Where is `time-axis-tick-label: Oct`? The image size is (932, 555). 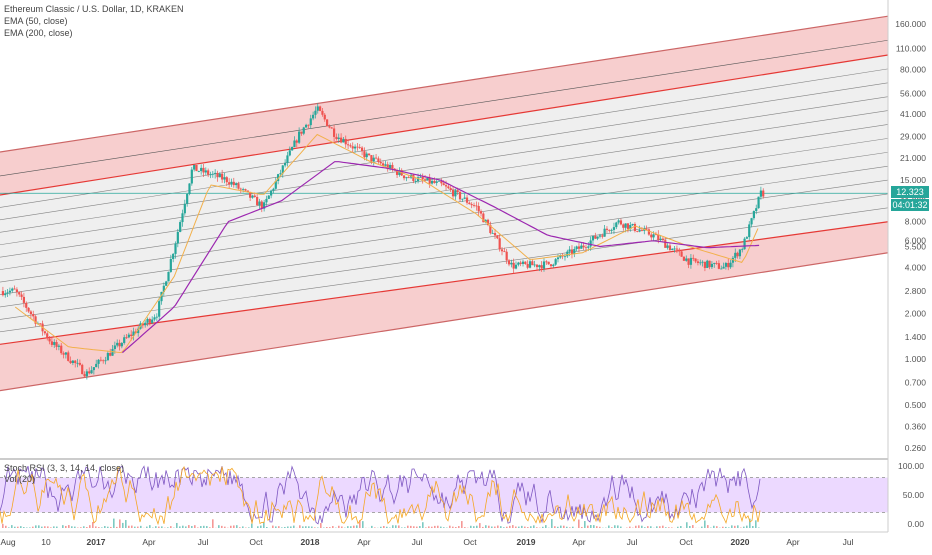
time-axis-tick-label: Oct is located at coordinates (686, 542).